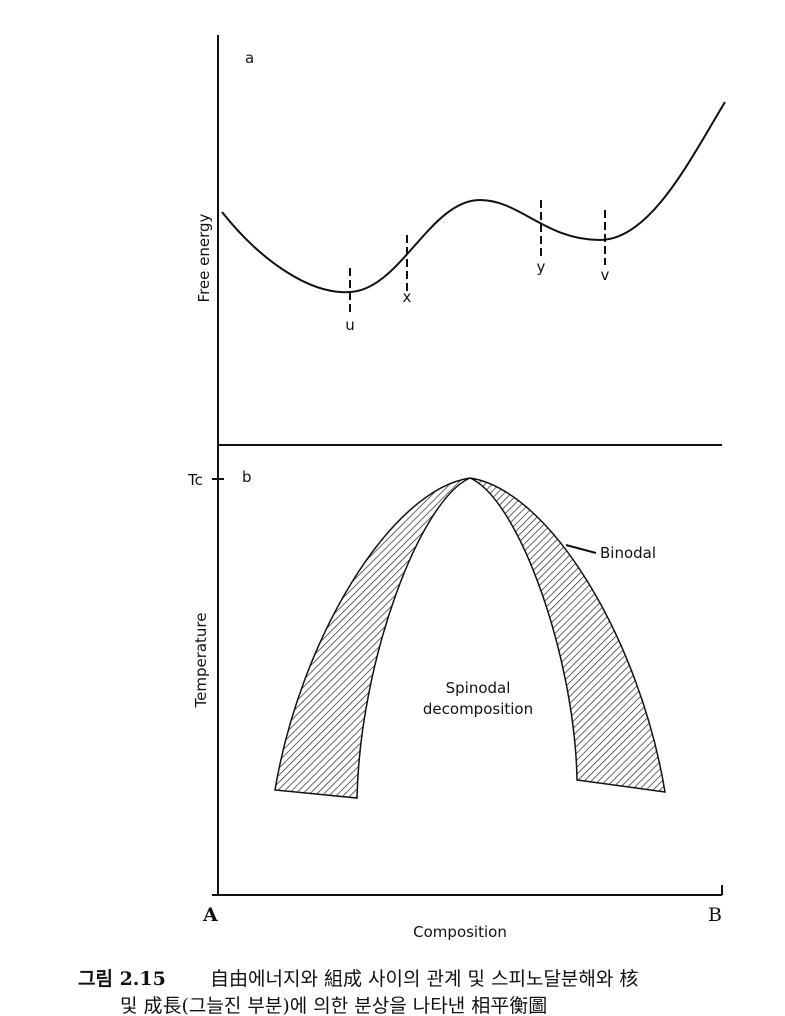 The image size is (785, 1016). What do you see at coordinates (581, 549) in the screenshot?
I see `leader-line` at bounding box center [581, 549].